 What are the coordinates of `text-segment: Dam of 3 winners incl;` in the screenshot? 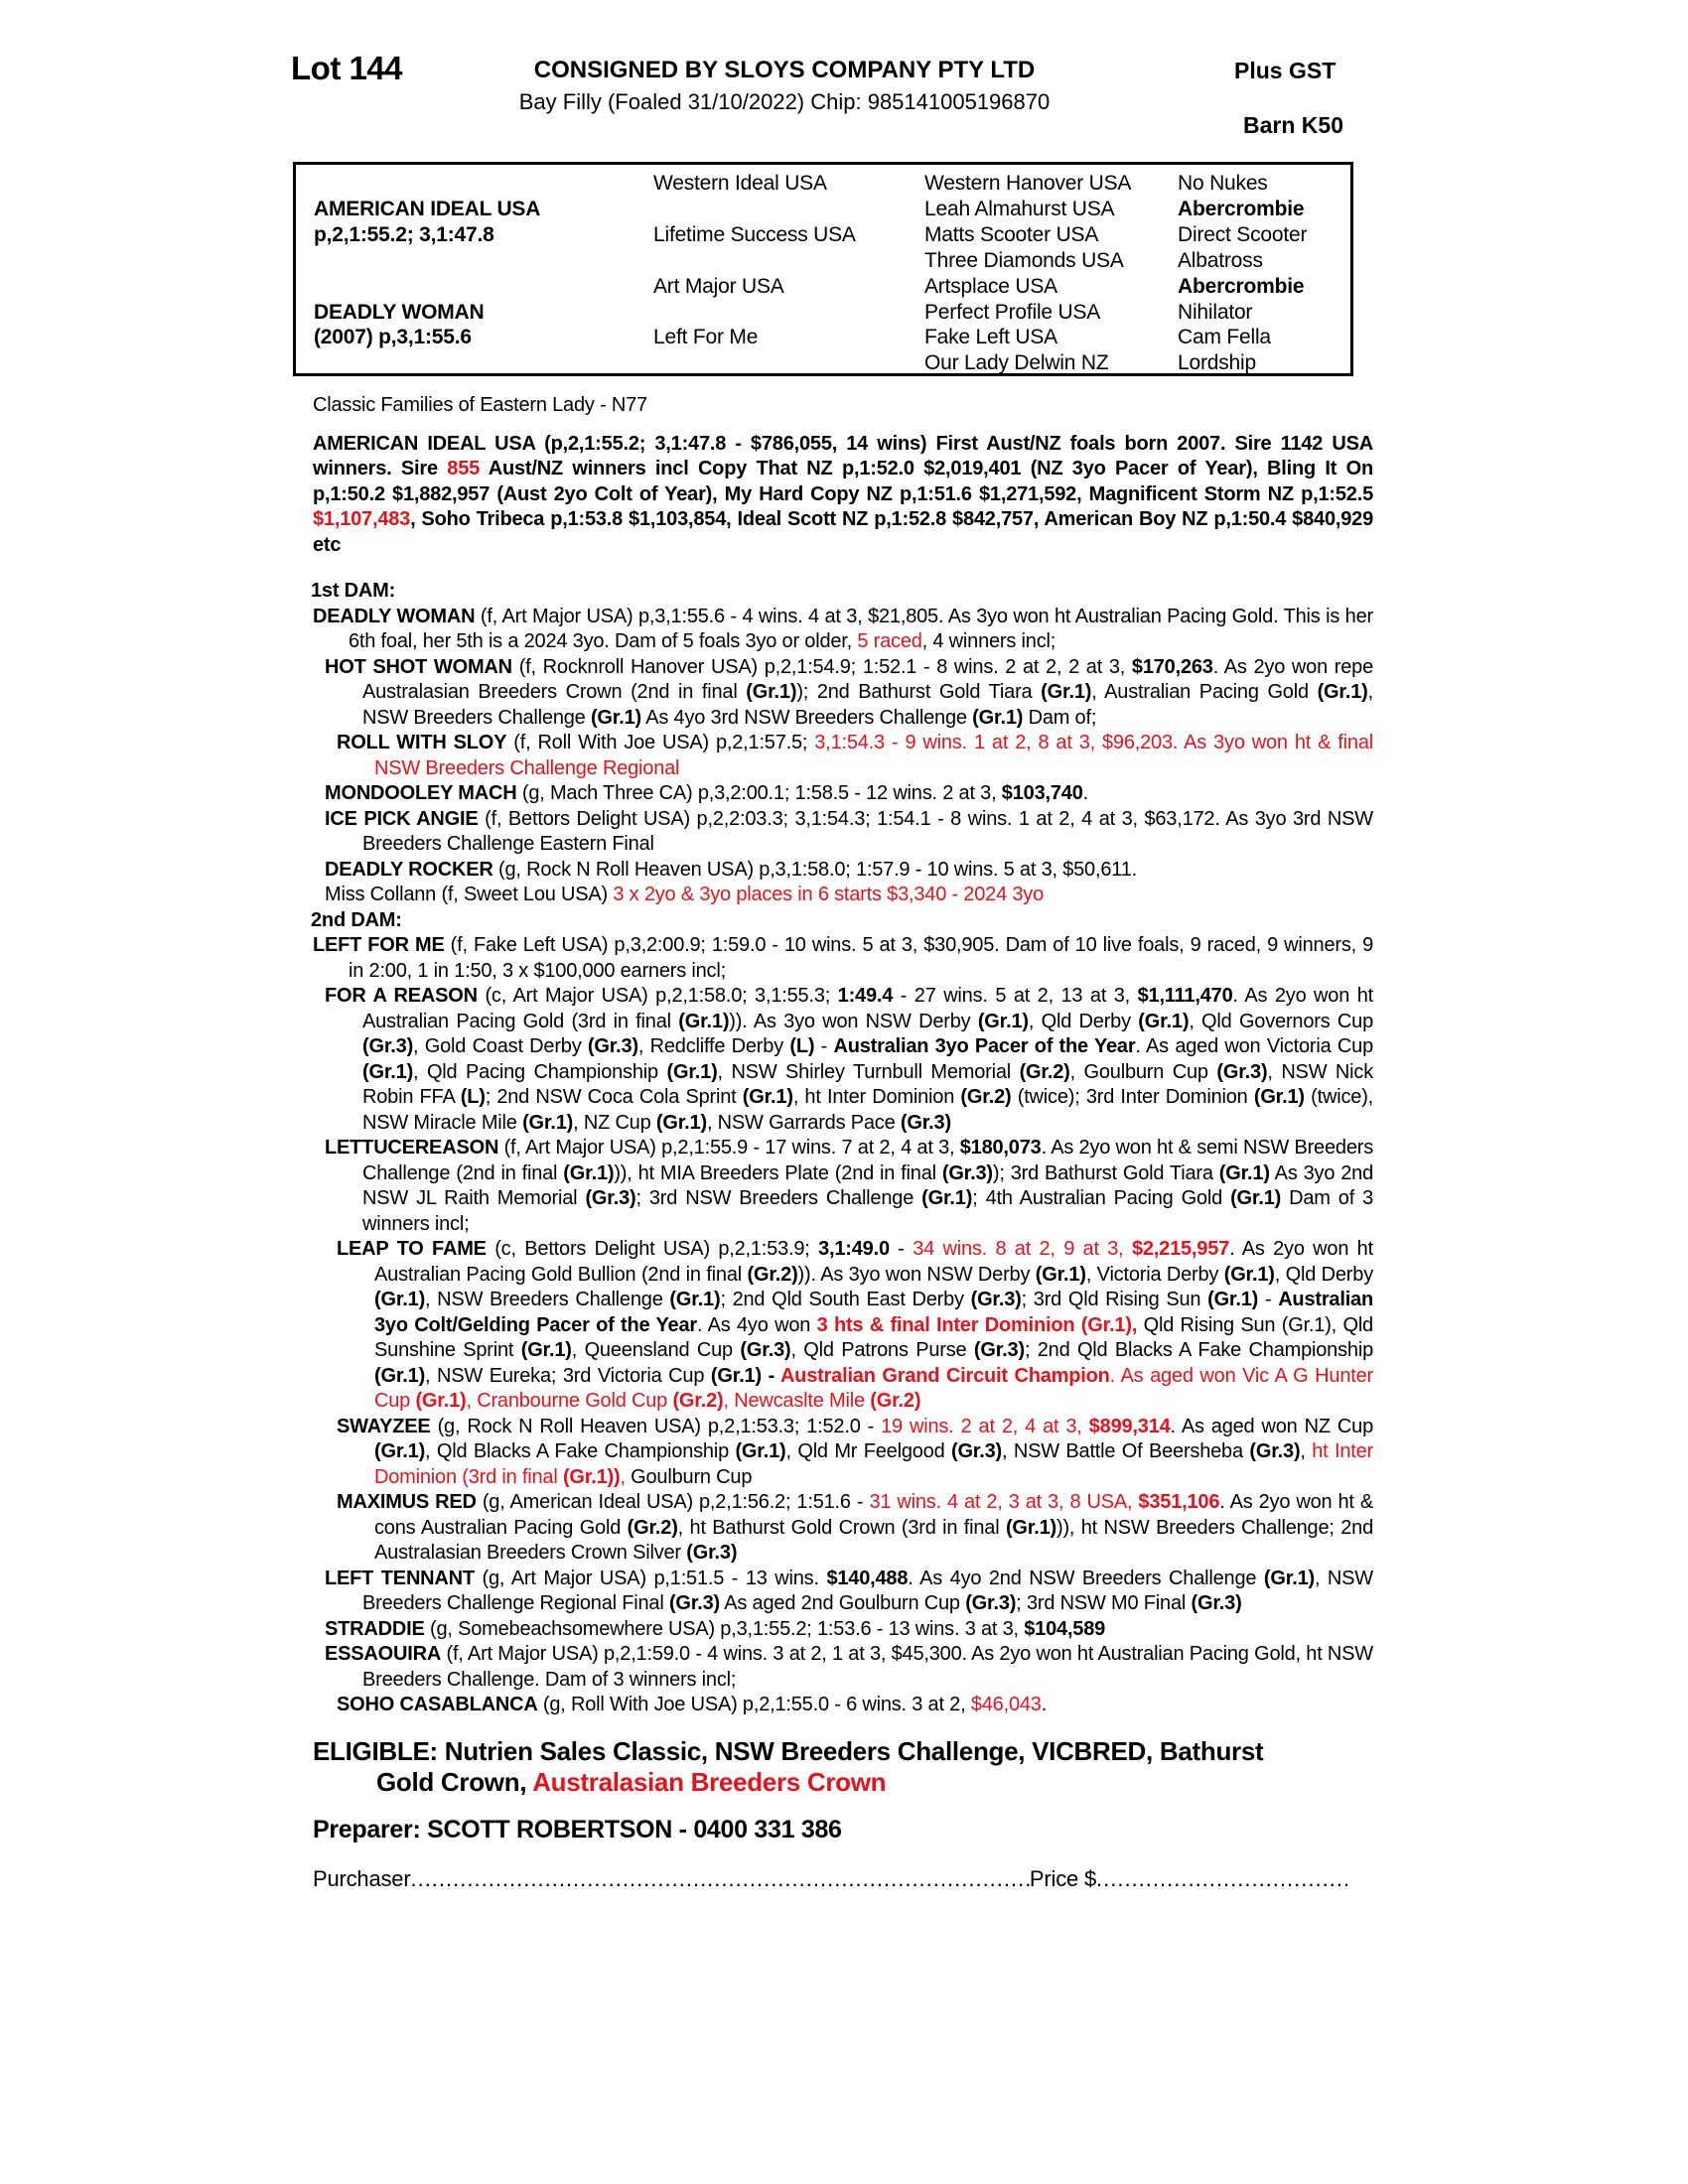 It's located at (868, 1211).